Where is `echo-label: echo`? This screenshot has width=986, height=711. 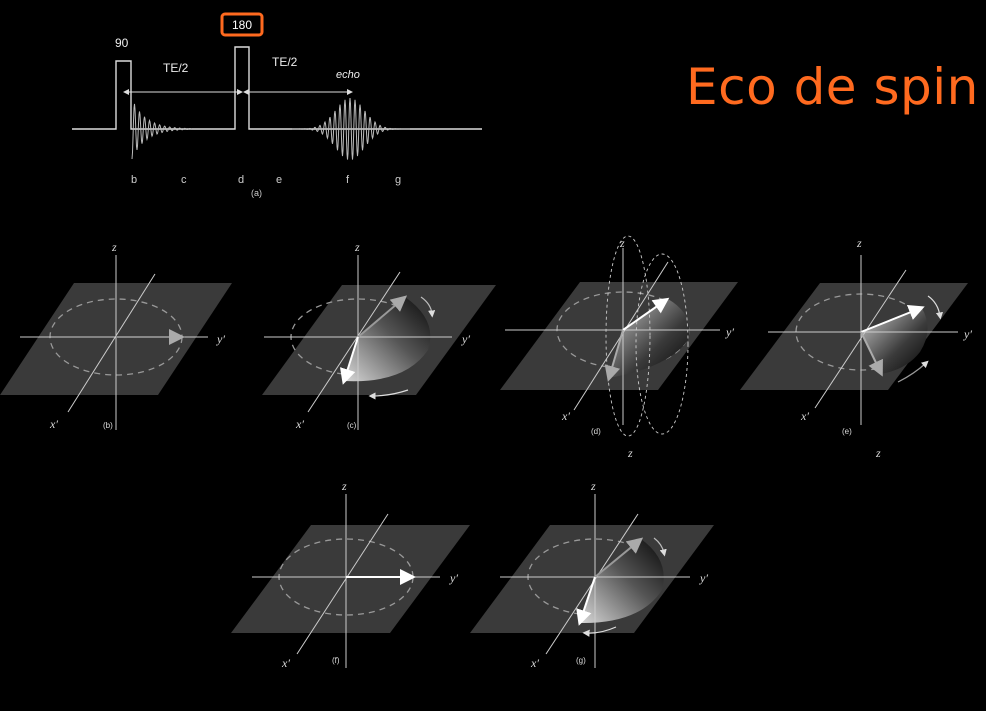 echo-label: echo is located at coordinates (348, 75).